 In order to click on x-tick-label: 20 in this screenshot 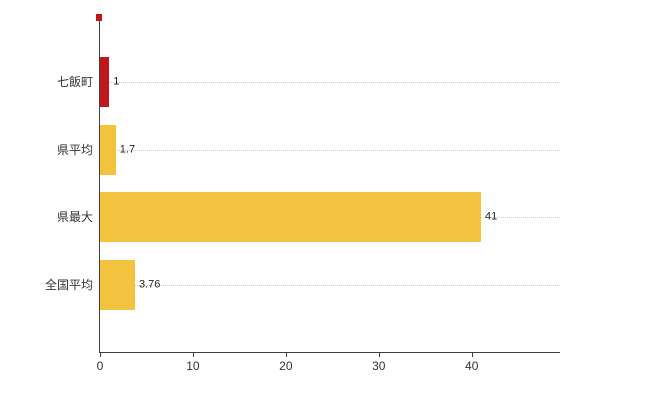, I will do `click(286, 366)`.